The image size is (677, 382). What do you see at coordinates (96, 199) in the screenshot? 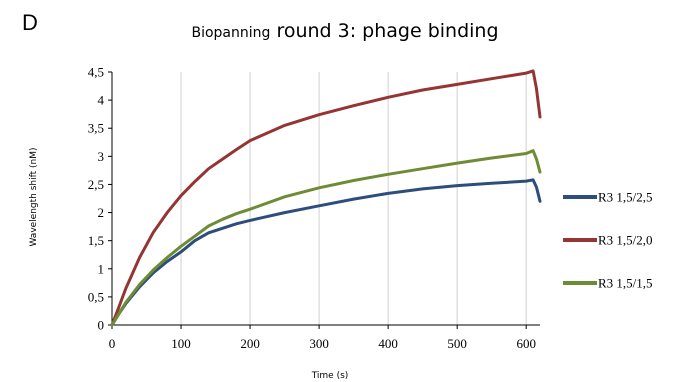
I see `y-tick-labels: 0 0,5 1 1,5 2 2,5 3 3,5 4 4,5` at bounding box center [96, 199].